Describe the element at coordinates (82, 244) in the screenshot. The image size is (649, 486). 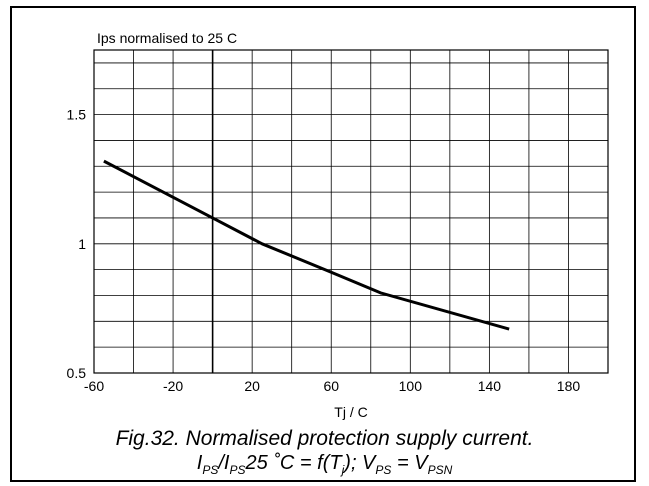
I see `y-tick-label: 1` at that location.